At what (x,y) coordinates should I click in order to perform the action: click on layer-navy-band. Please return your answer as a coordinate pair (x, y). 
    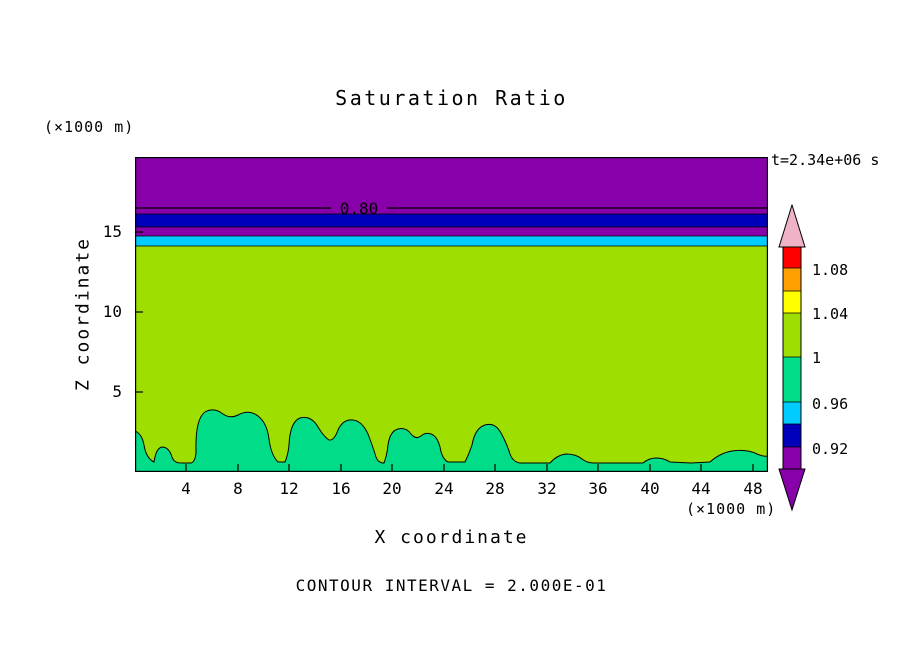
    Looking at the image, I should click on (451, 220).